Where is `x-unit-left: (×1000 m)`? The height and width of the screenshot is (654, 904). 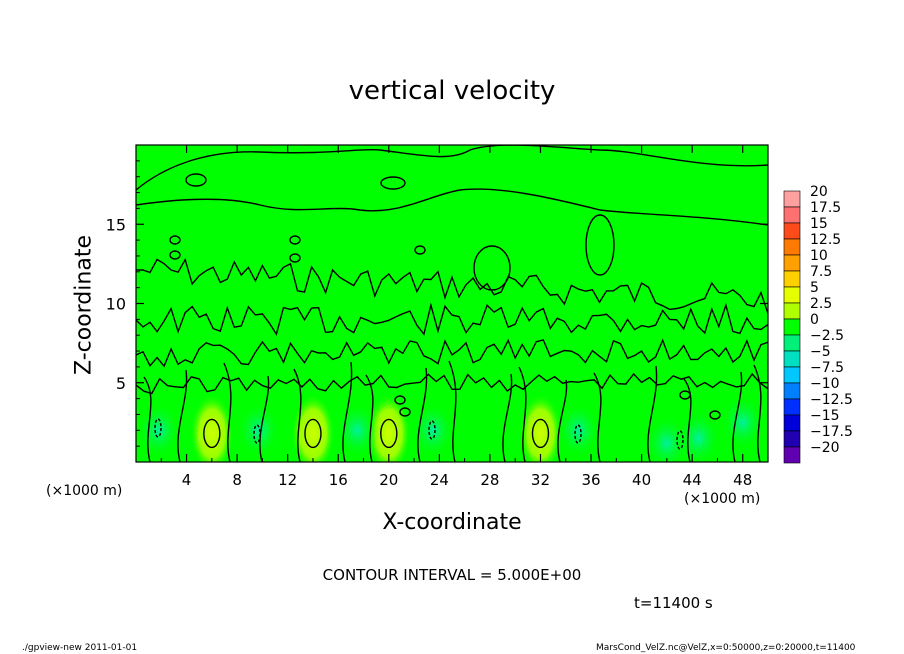 x-unit-left: (×1000 m) is located at coordinates (84, 491).